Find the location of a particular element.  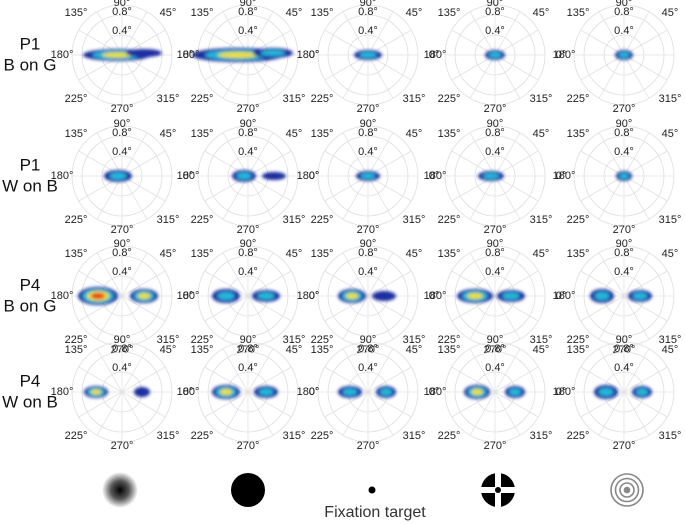

icon-crosshair is located at coordinates (498, 490).